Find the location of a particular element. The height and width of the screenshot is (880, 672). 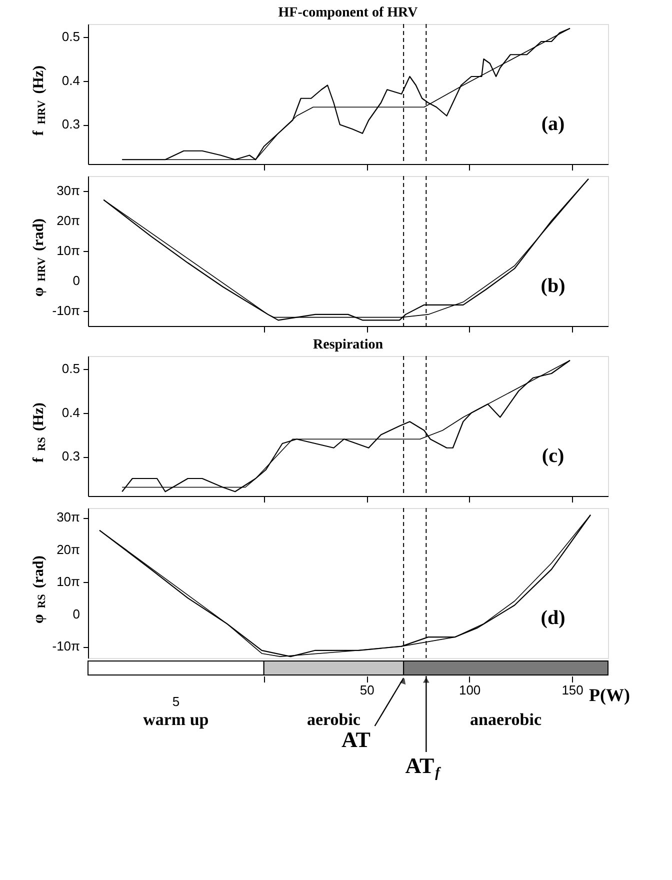

text: AT is located at coordinates (356, 739).